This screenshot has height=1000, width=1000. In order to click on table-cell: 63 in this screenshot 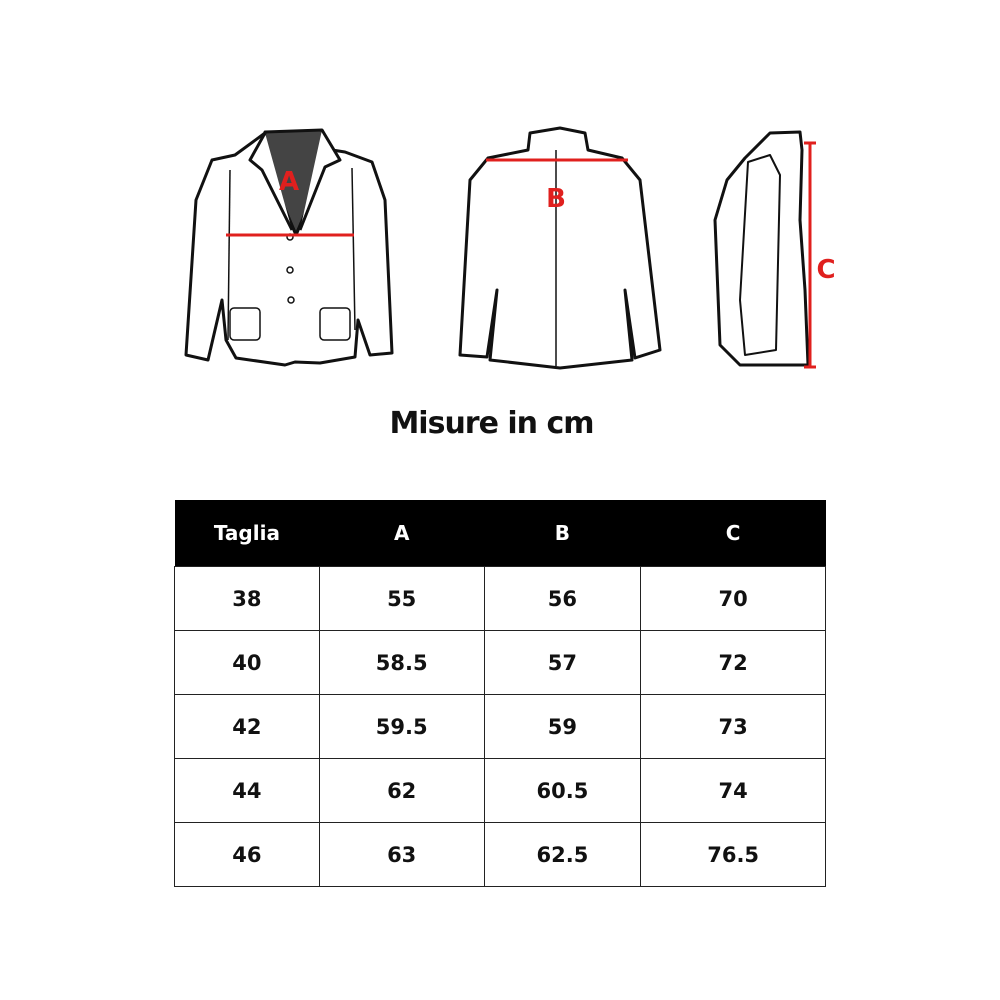, I will do `click(401, 854)`.